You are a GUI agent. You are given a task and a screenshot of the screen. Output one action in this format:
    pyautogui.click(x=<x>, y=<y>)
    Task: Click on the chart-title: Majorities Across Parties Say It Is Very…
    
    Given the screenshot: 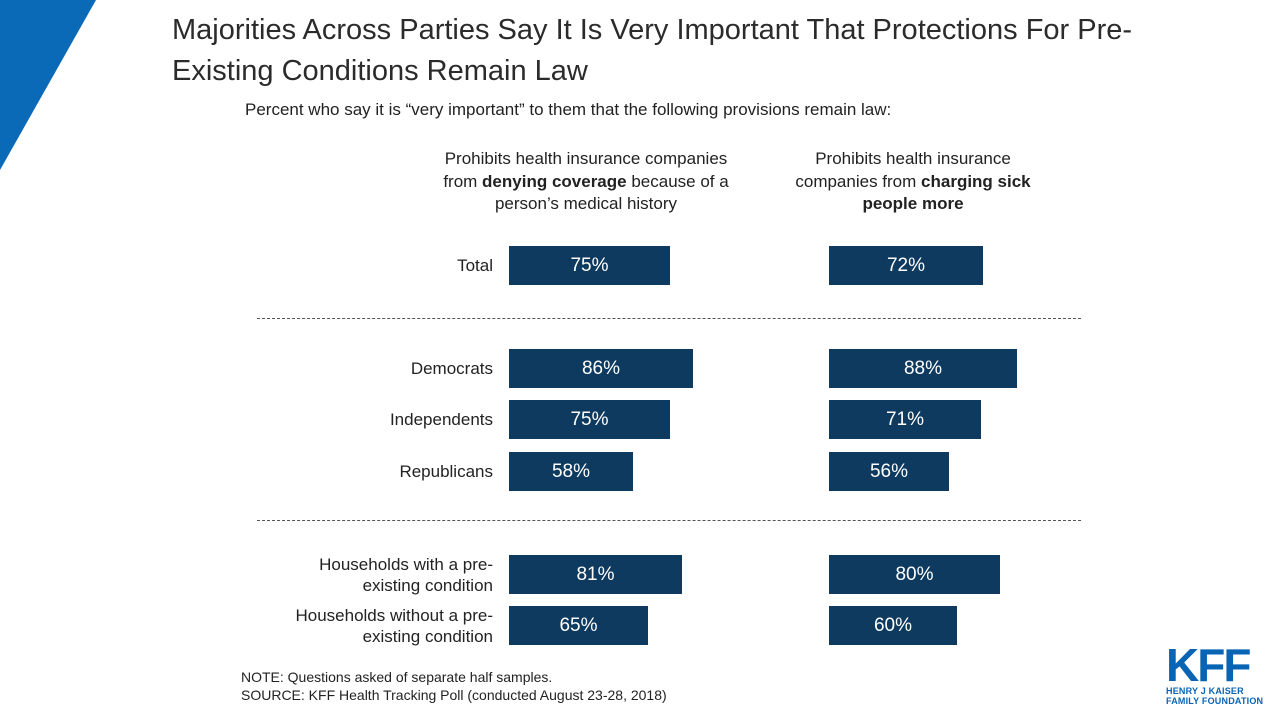 What is the action you would take?
    pyautogui.click(x=652, y=50)
    